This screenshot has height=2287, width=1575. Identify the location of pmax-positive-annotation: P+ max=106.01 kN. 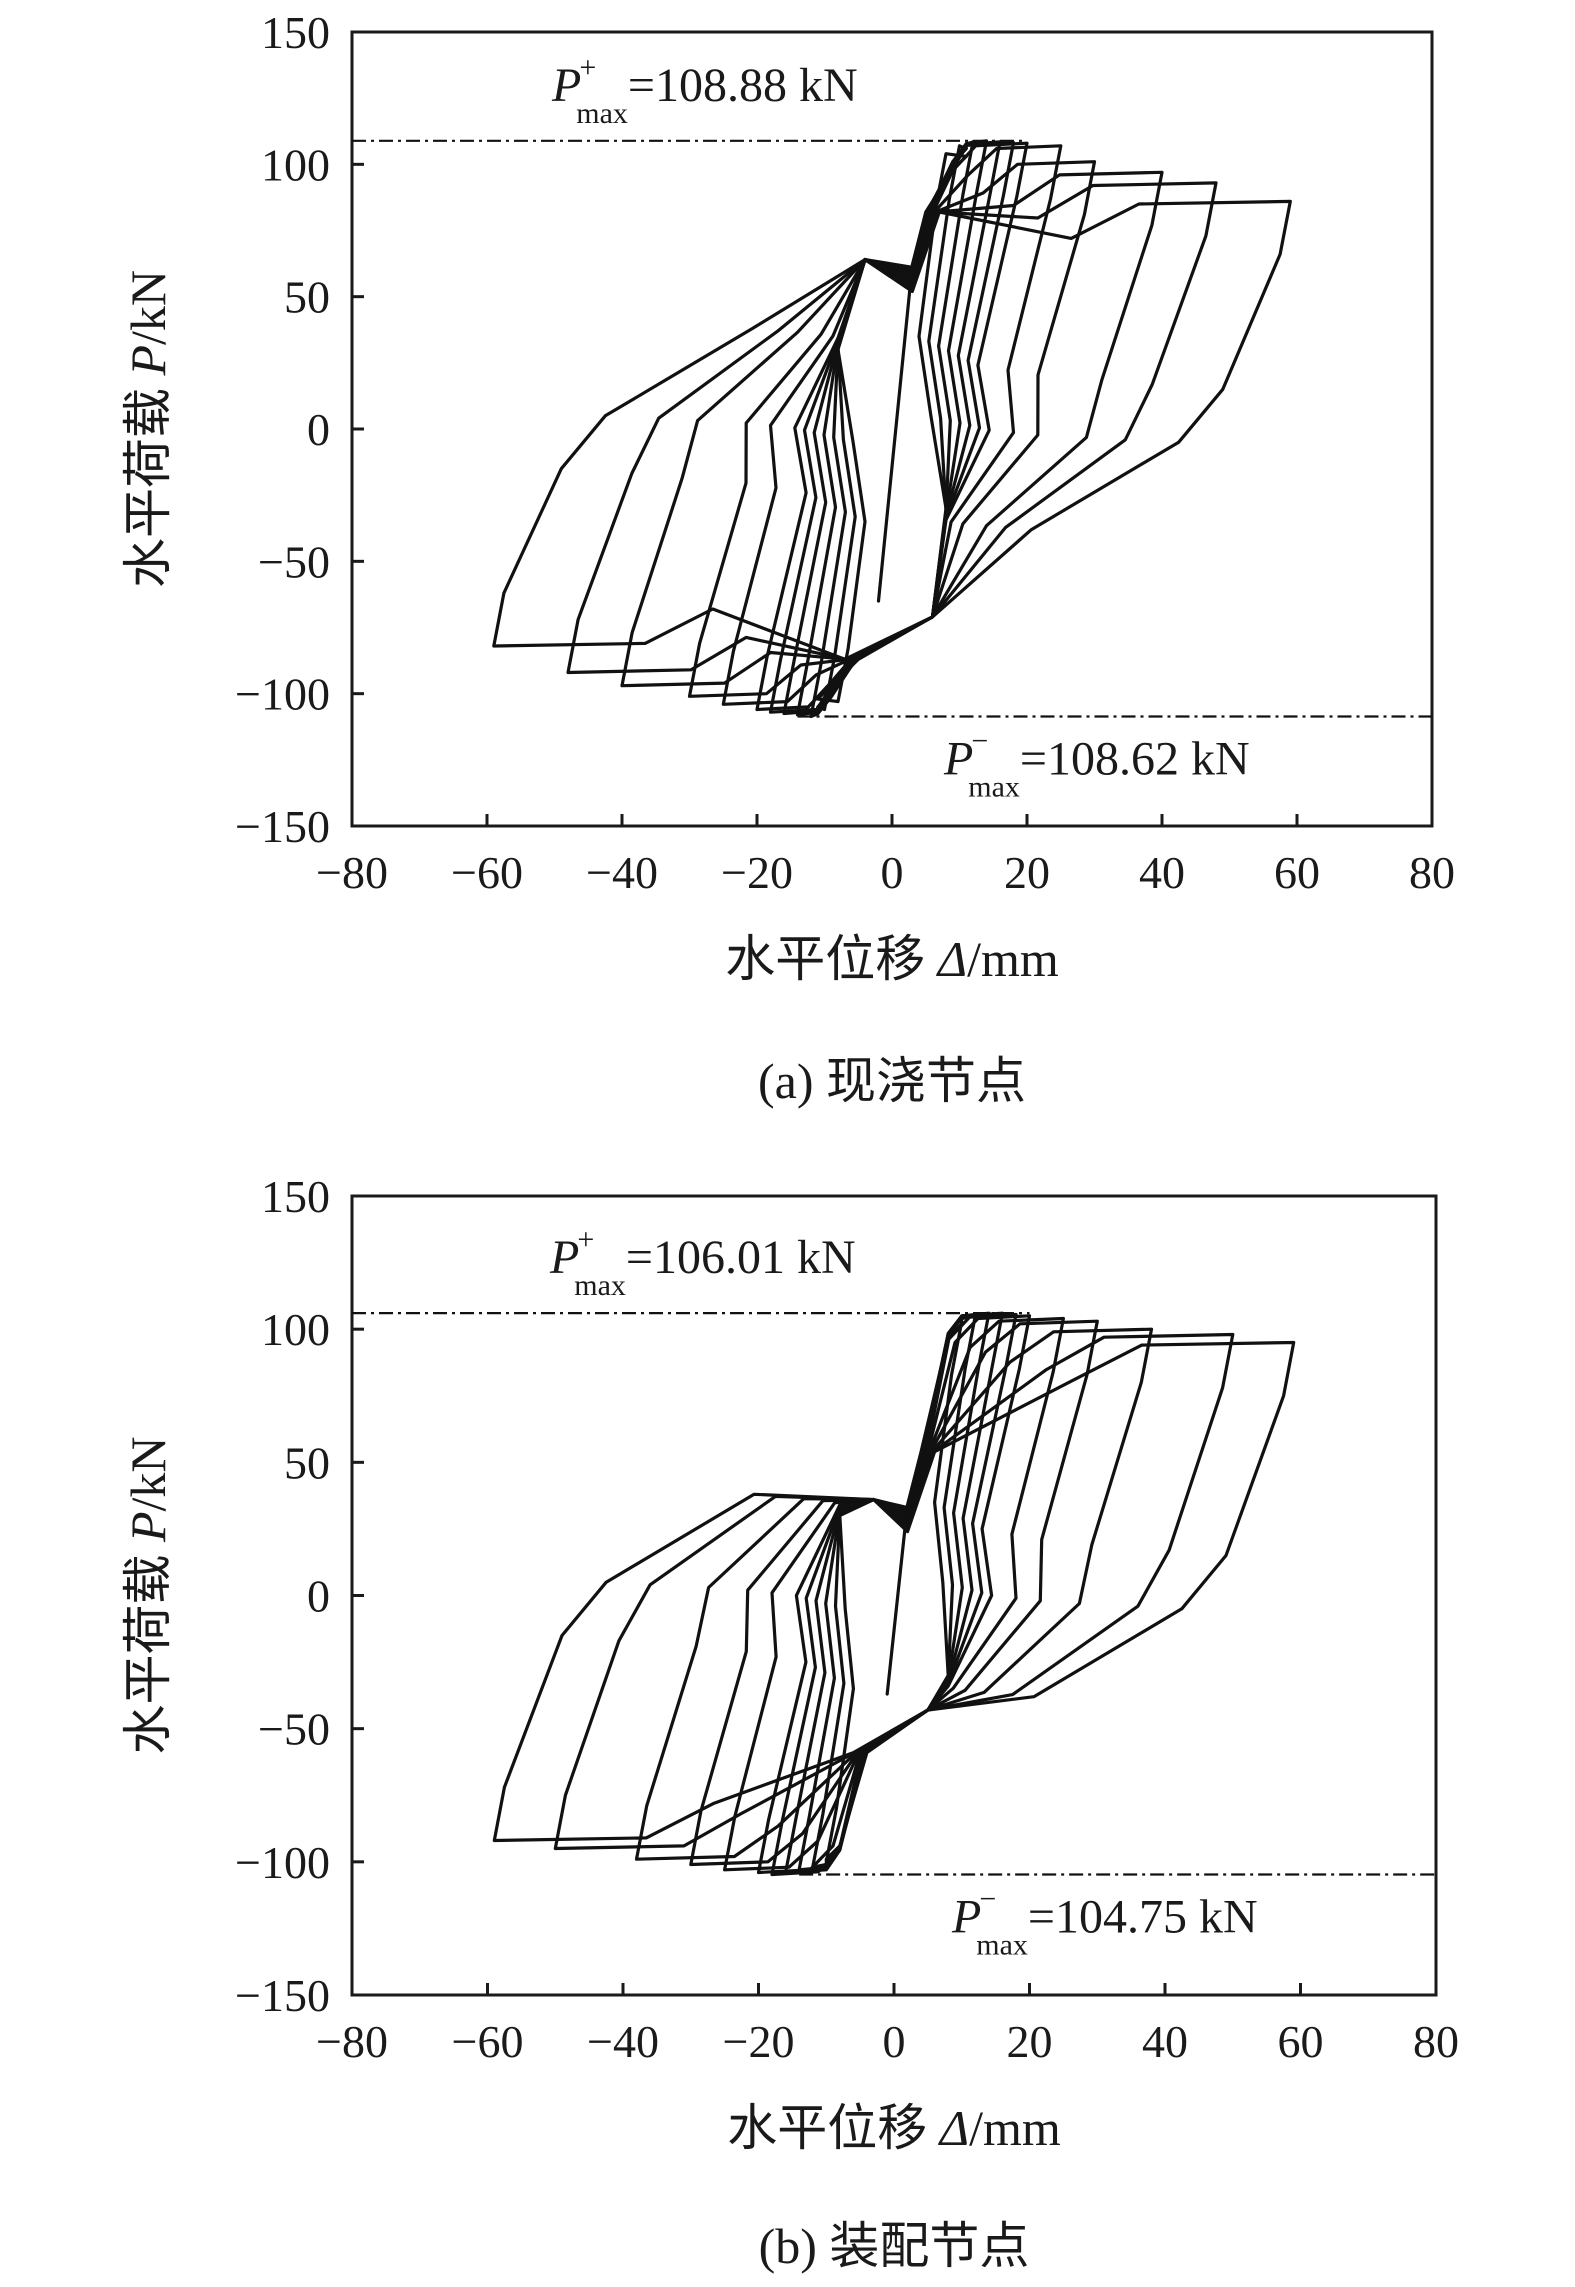
(702, 1262).